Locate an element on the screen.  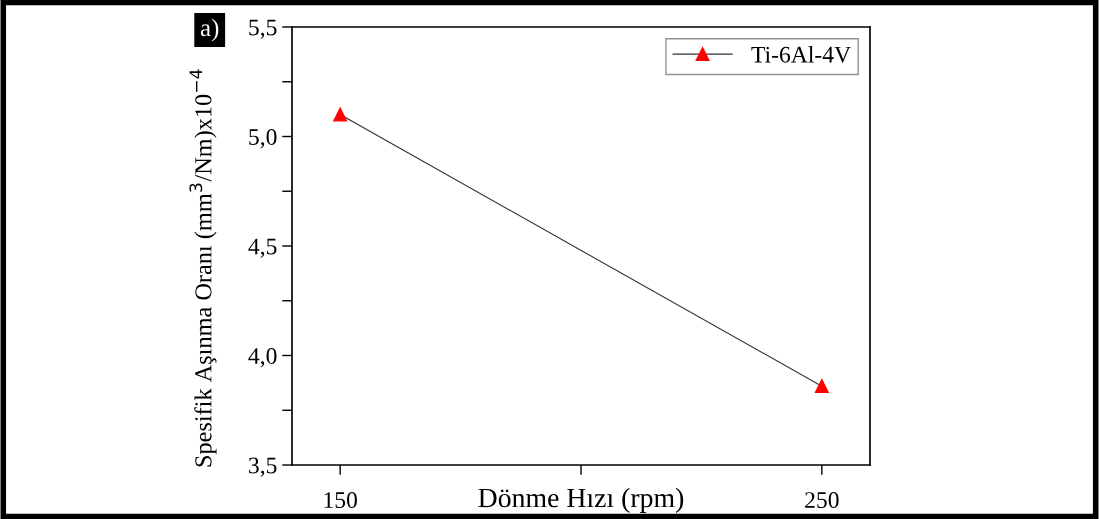
text: a) is located at coordinates (209, 30).